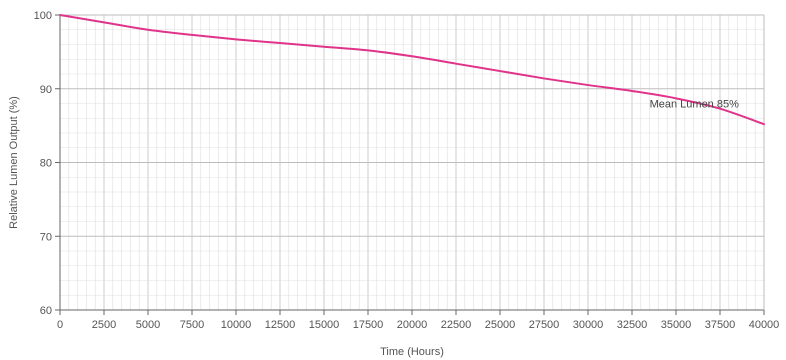 The height and width of the screenshot is (360, 786). Describe the element at coordinates (456, 325) in the screenshot. I see `x-tick-label: 22500` at that location.